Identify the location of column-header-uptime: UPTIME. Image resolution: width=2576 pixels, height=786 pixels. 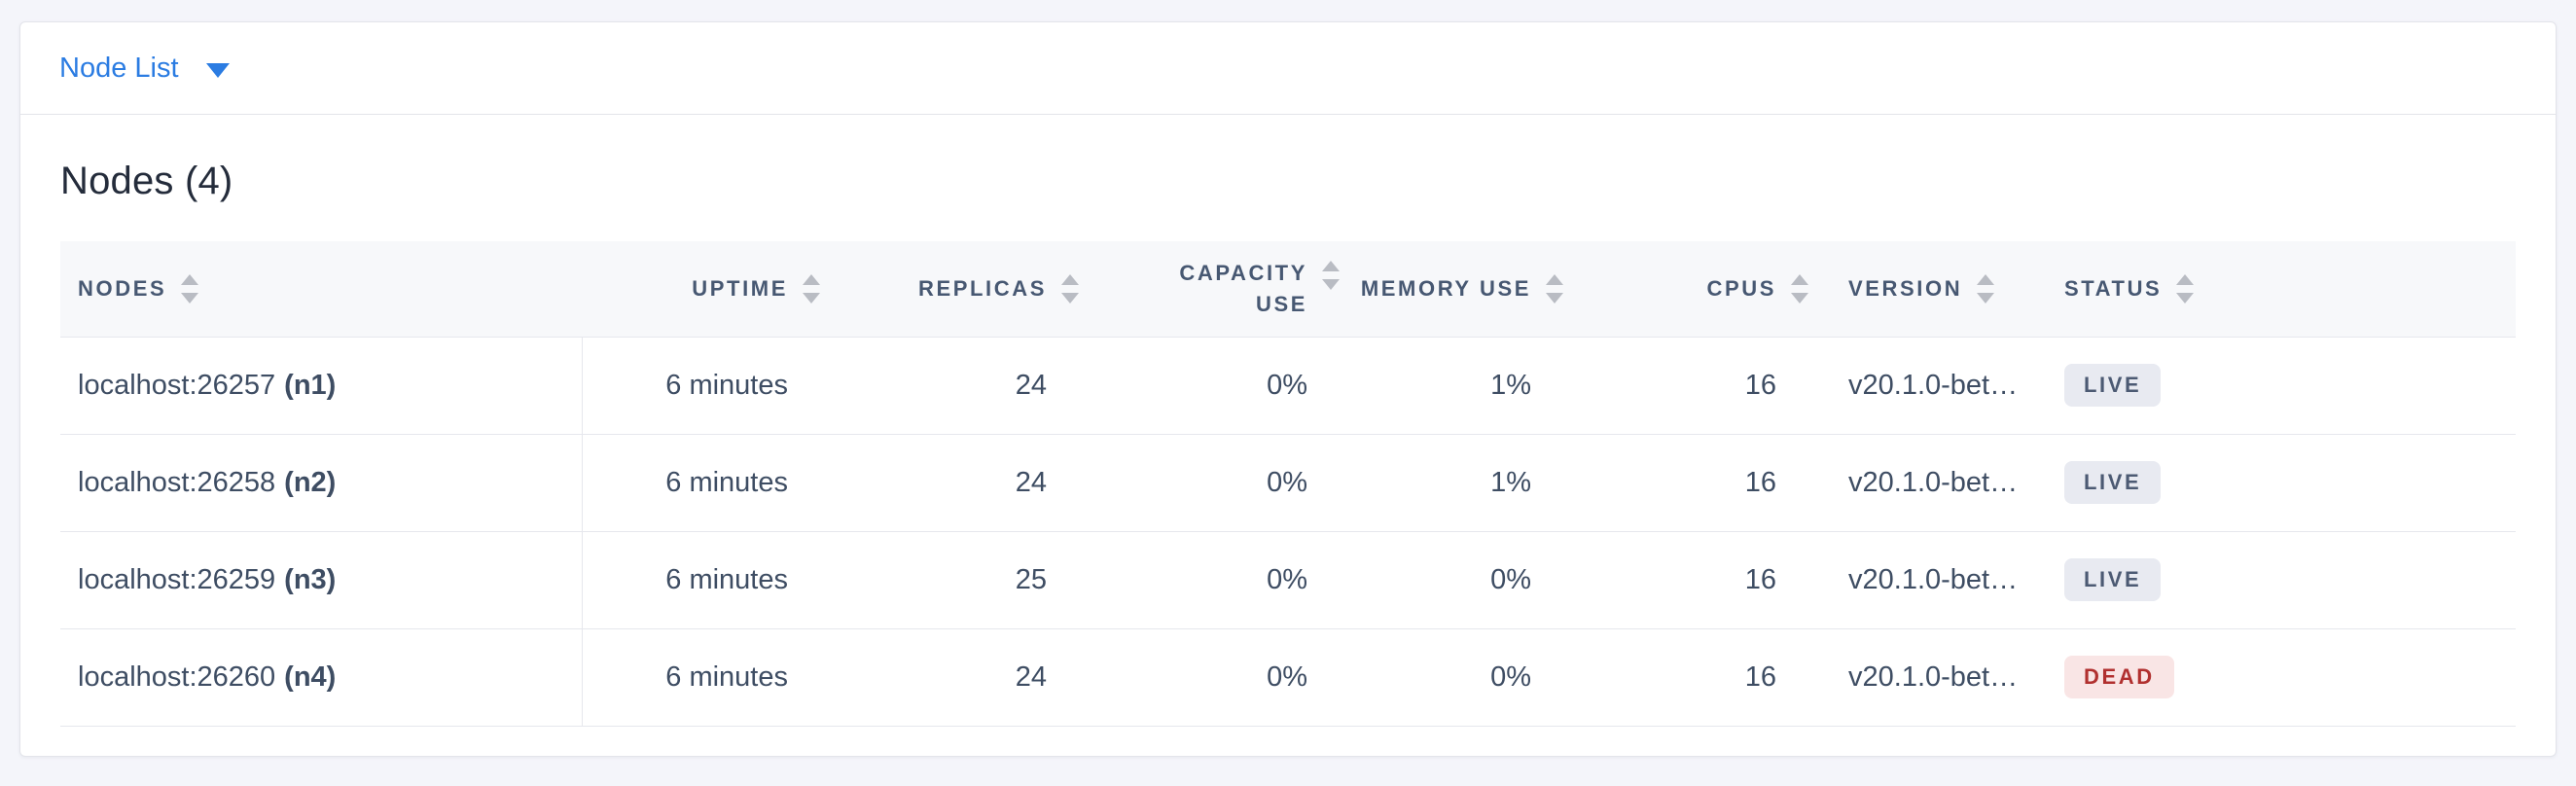
(702, 289).